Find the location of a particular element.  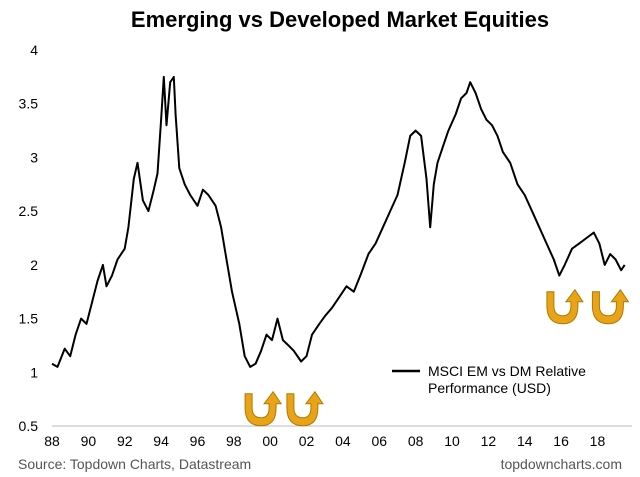

x-tick-label: 08 is located at coordinates (416, 441).